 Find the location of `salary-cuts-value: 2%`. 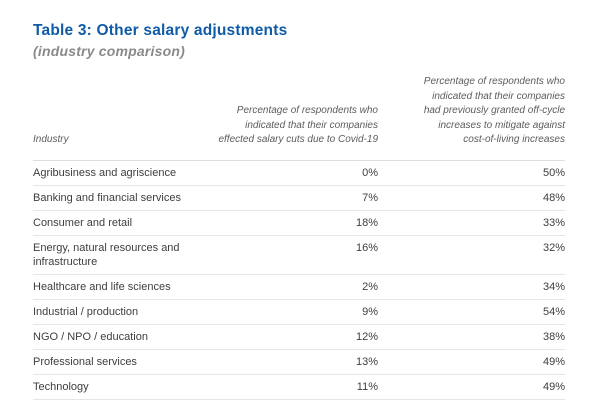

salary-cuts-value: 2% is located at coordinates (370, 286).